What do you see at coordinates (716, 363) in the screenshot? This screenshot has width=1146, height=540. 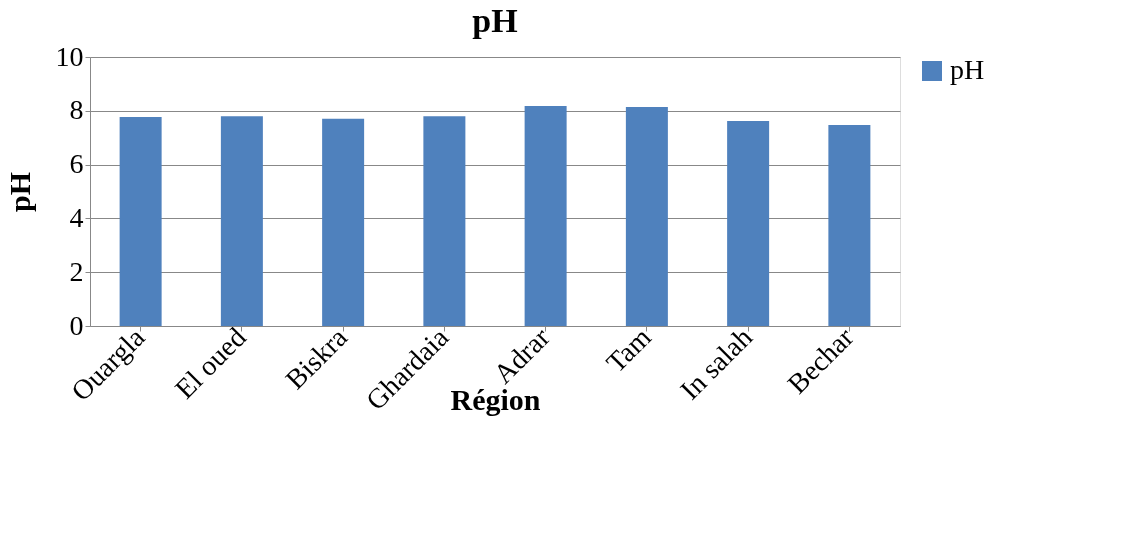 I see `x-tick-label: In salah` at bounding box center [716, 363].